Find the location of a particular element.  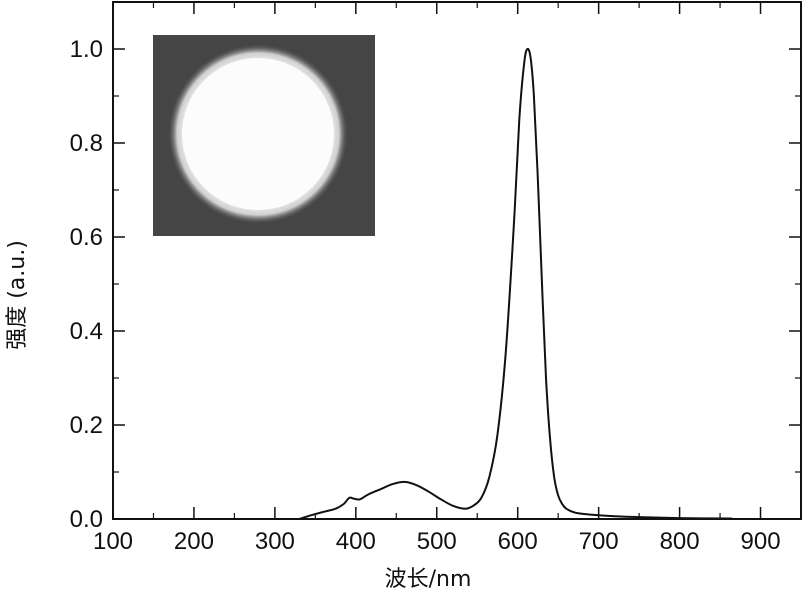

x-axis-label: 波长/nm is located at coordinates (428, 579).